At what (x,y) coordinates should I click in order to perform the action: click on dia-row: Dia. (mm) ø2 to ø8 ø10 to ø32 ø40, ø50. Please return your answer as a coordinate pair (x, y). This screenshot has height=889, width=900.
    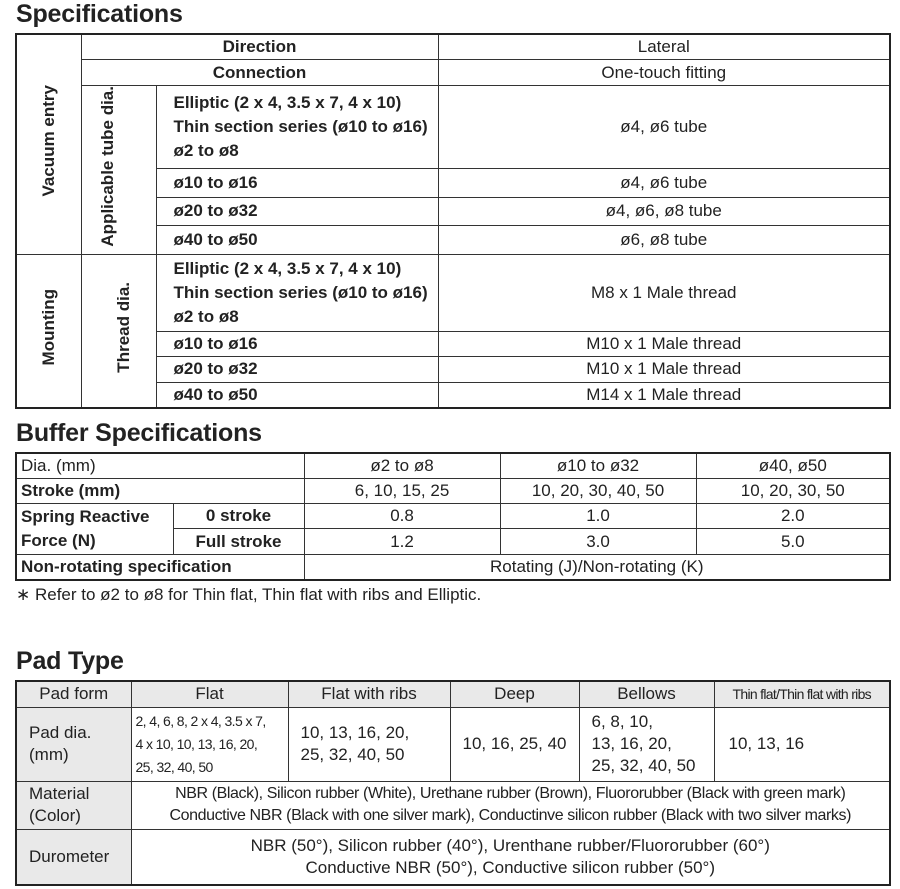
    Looking at the image, I should click on (453, 465).